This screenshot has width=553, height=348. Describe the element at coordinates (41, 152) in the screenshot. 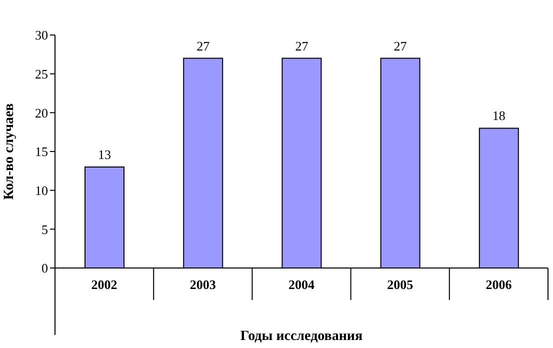

I see `y-tick-label: 15` at that location.